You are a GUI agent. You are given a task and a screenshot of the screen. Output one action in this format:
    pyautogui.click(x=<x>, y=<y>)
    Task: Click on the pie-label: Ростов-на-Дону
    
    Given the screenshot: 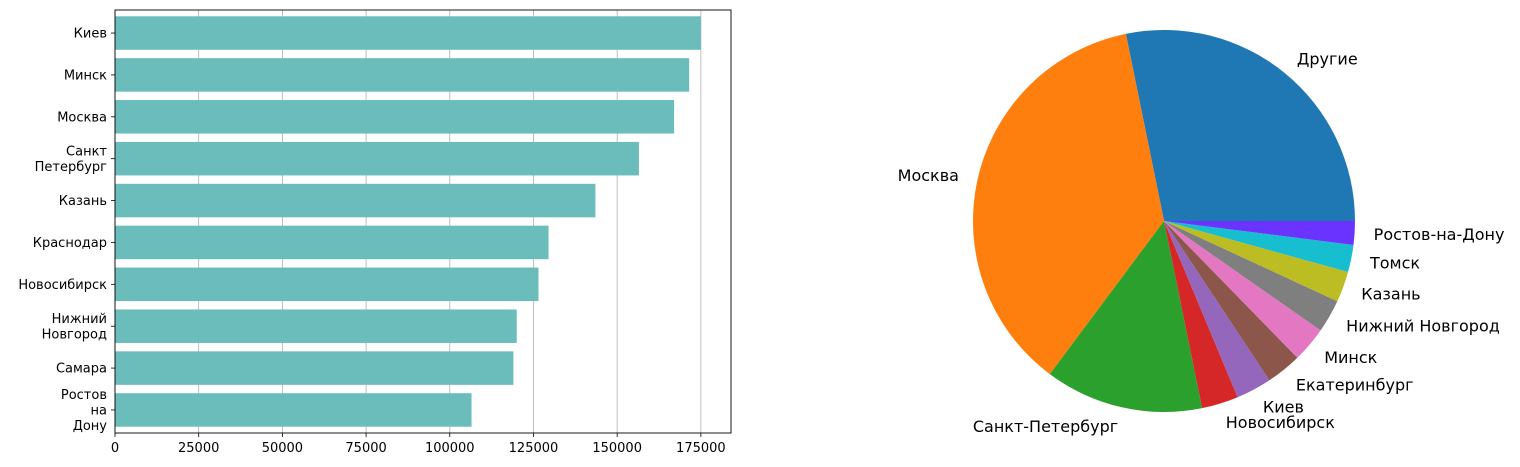 What is the action you would take?
    pyautogui.click(x=1439, y=234)
    